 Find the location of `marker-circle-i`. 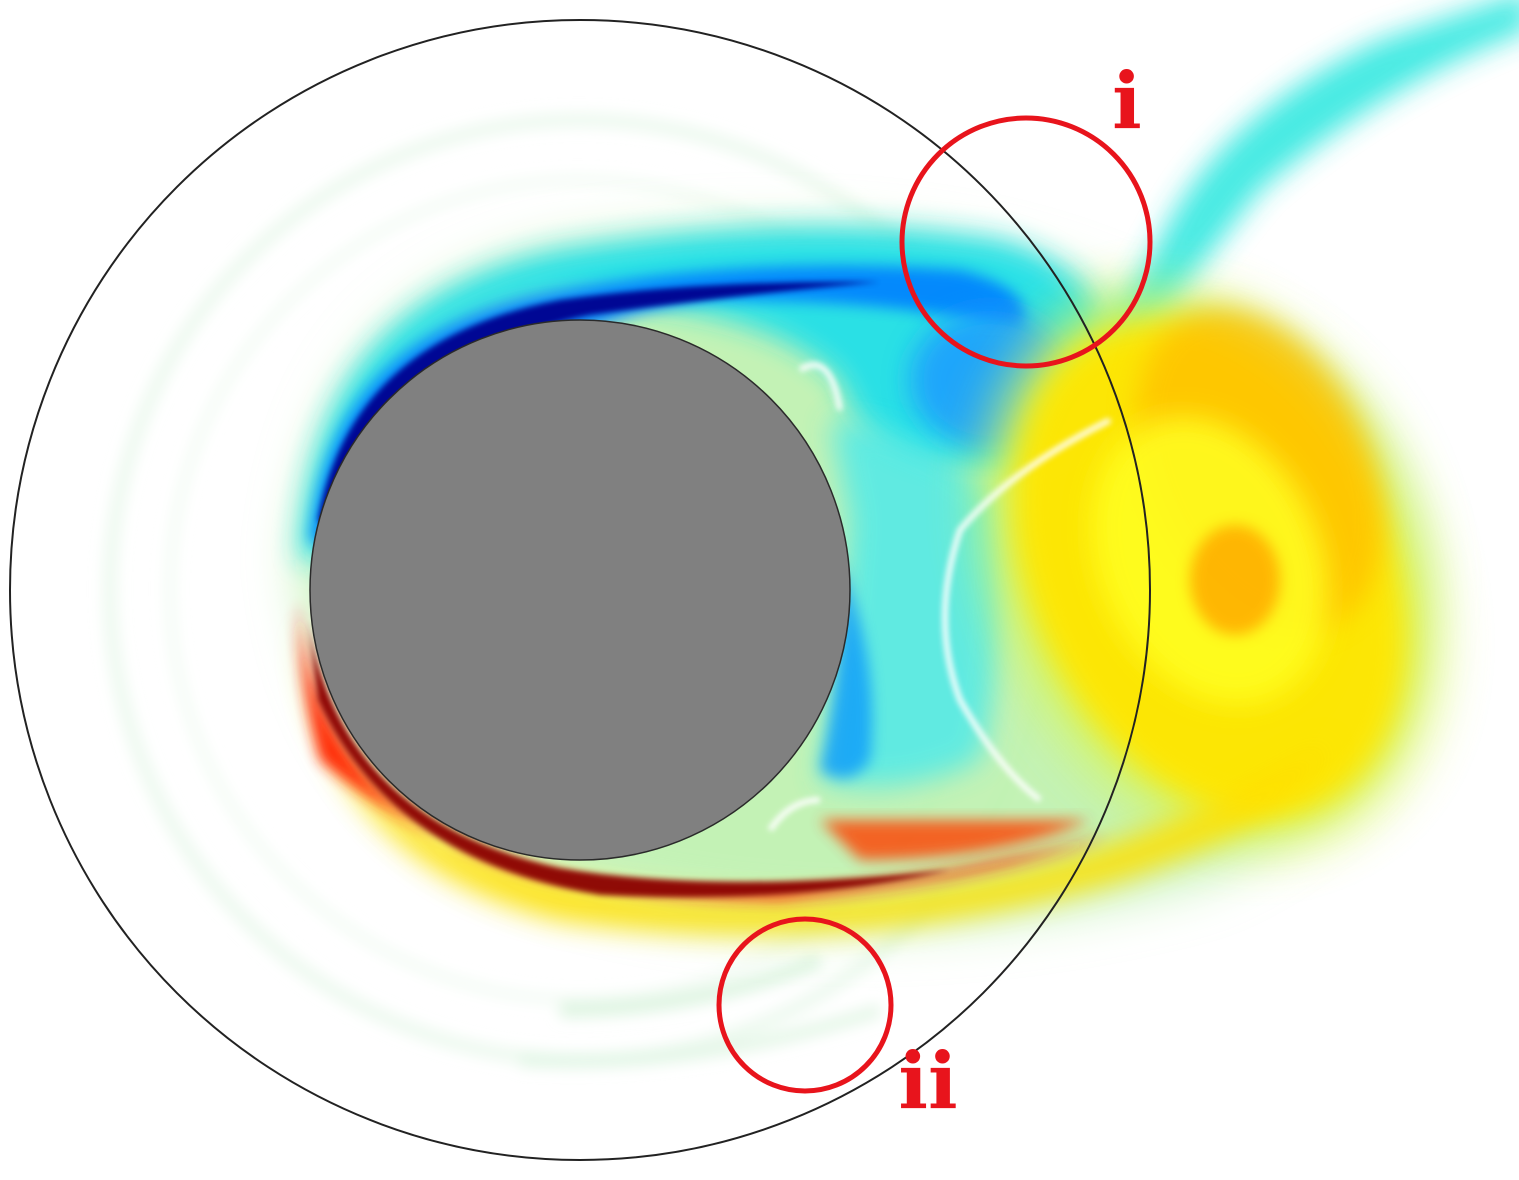

marker-circle-i is located at coordinates (1026, 242).